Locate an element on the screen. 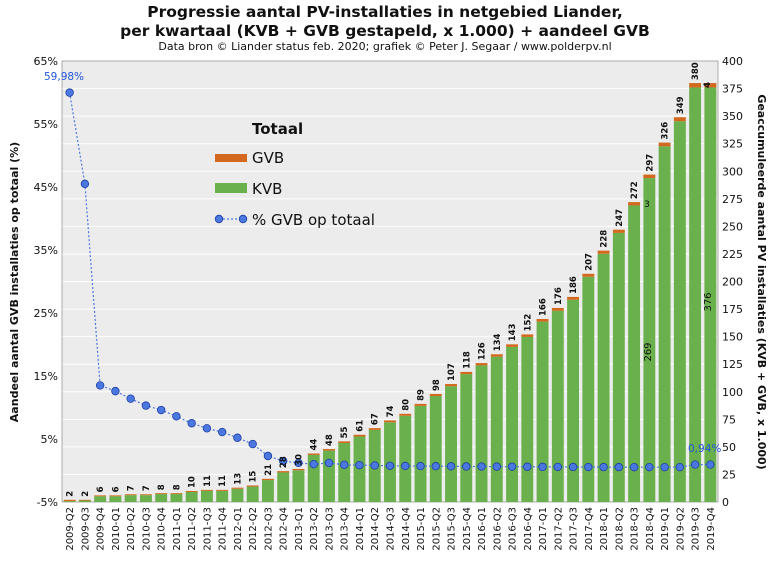  bar-total-label: 44 is located at coordinates (315, 445).